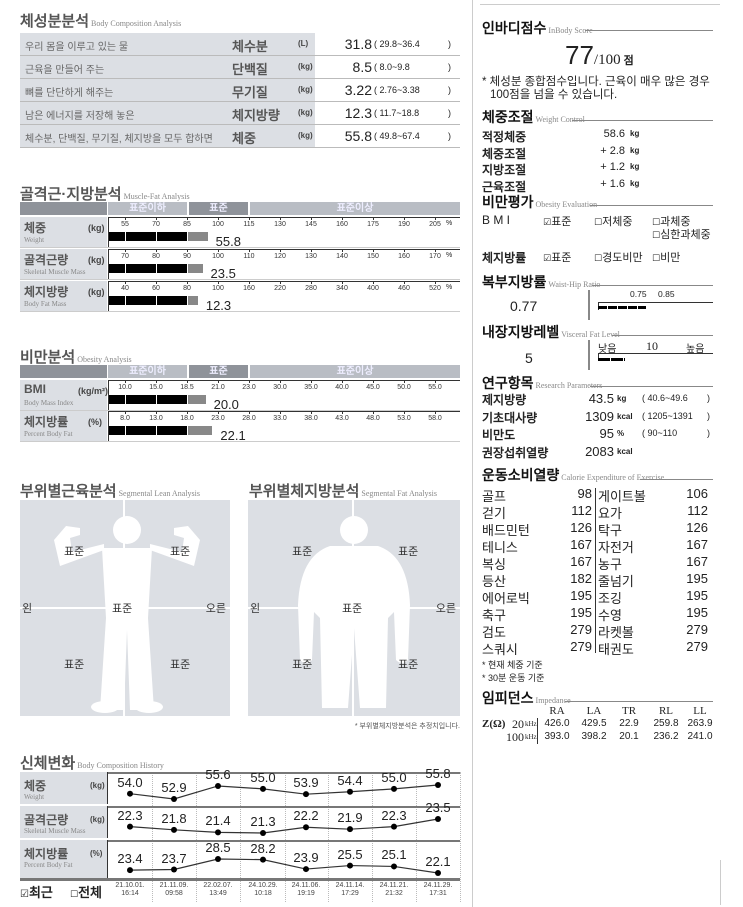 Image resolution: width=743 pixels, height=907 pixels. What do you see at coordinates (306, 893) in the screenshot?
I see `history-time: 19:19` at bounding box center [306, 893].